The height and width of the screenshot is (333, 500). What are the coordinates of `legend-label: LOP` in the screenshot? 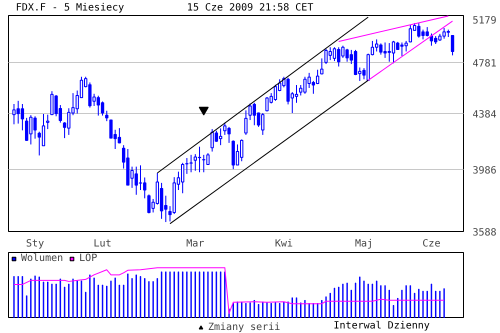 It's located at (88, 258).